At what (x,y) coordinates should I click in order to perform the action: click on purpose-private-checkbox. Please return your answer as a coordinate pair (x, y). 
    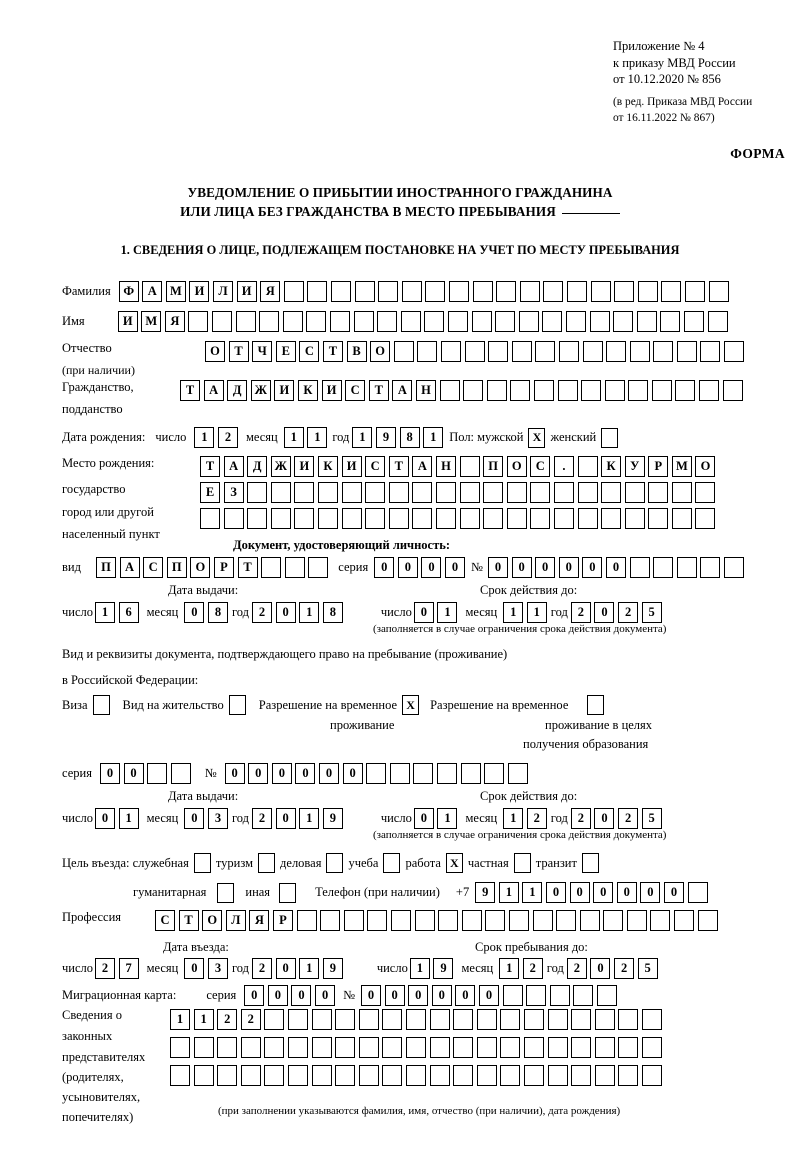
    Looking at the image, I should click on (522, 863).